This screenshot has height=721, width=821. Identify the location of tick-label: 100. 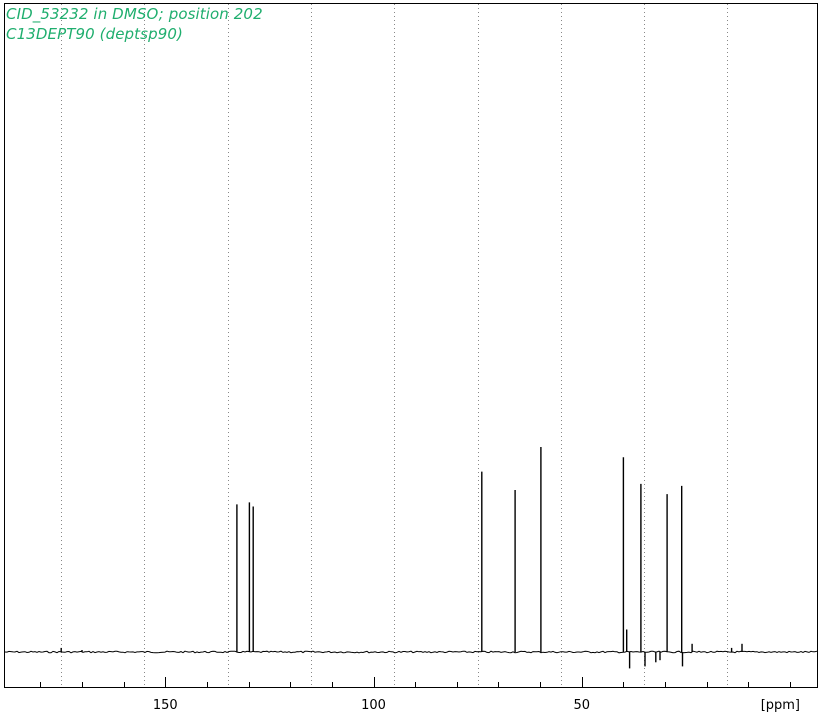
(373, 705).